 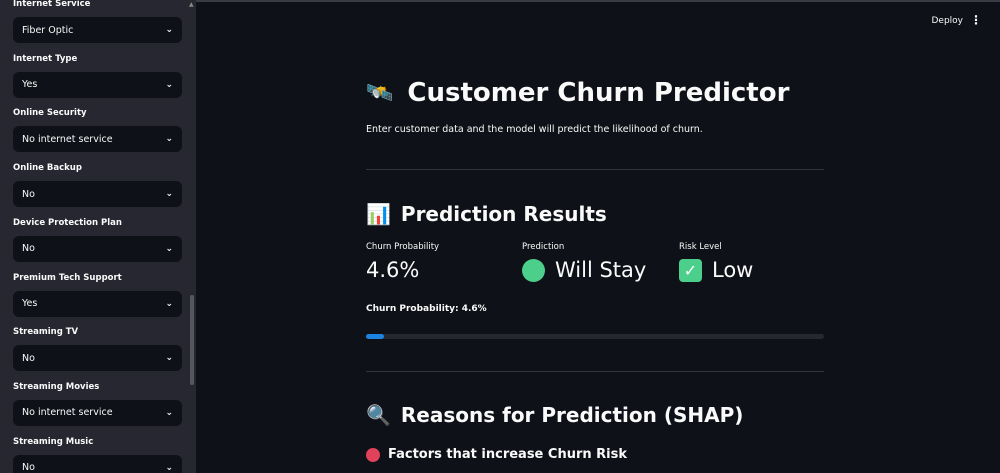 What do you see at coordinates (373, 454) in the screenshot?
I see `red-circle-icon` at bounding box center [373, 454].